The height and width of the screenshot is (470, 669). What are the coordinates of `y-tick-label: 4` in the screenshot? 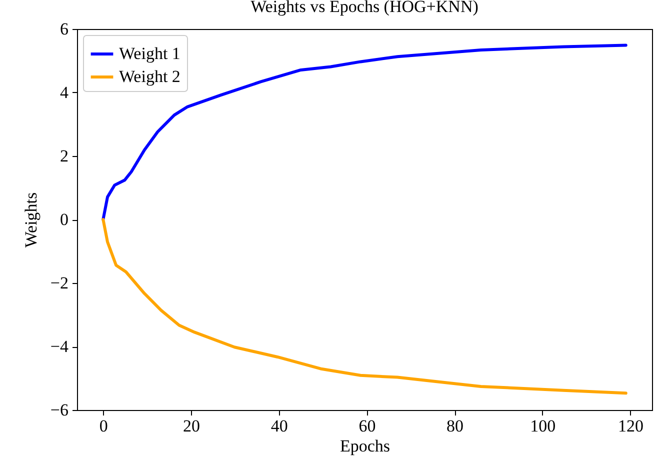 It's located at (64, 92).